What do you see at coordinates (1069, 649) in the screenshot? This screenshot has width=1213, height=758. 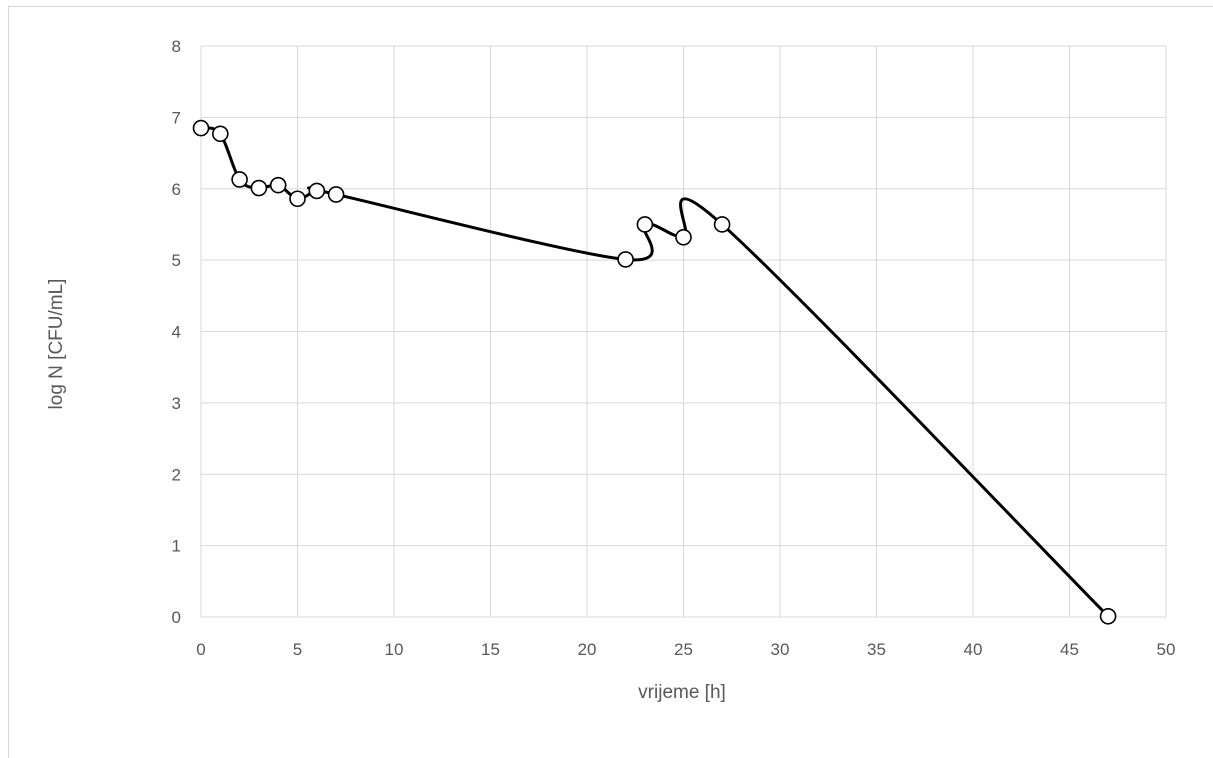 I see `x-tick-label: 45` at bounding box center [1069, 649].